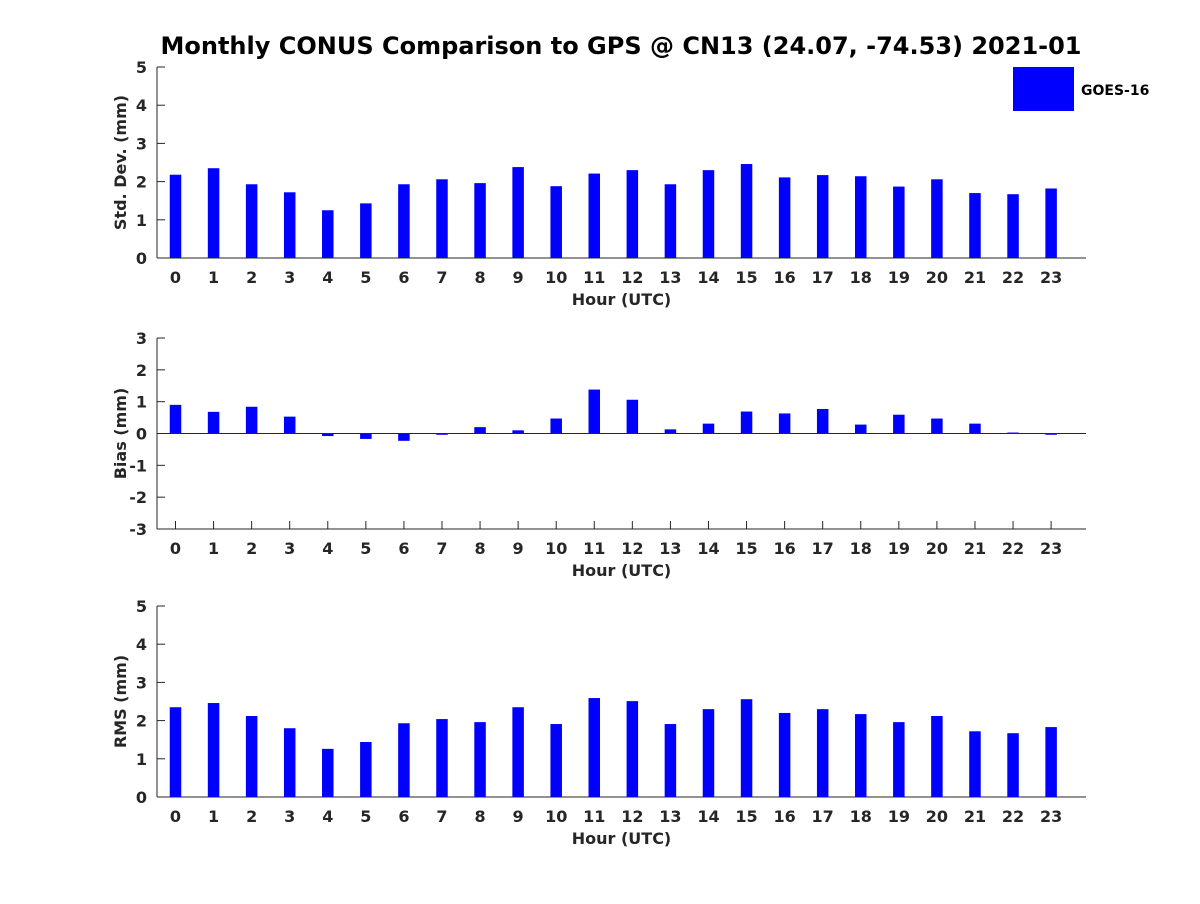 The height and width of the screenshot is (904, 1200). I want to click on x-tick-label: 19, so click(899, 548).